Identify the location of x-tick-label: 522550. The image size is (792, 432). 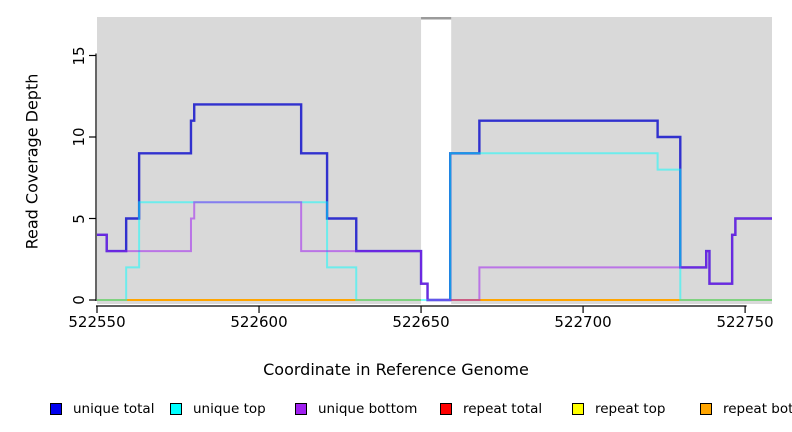
(97, 322).